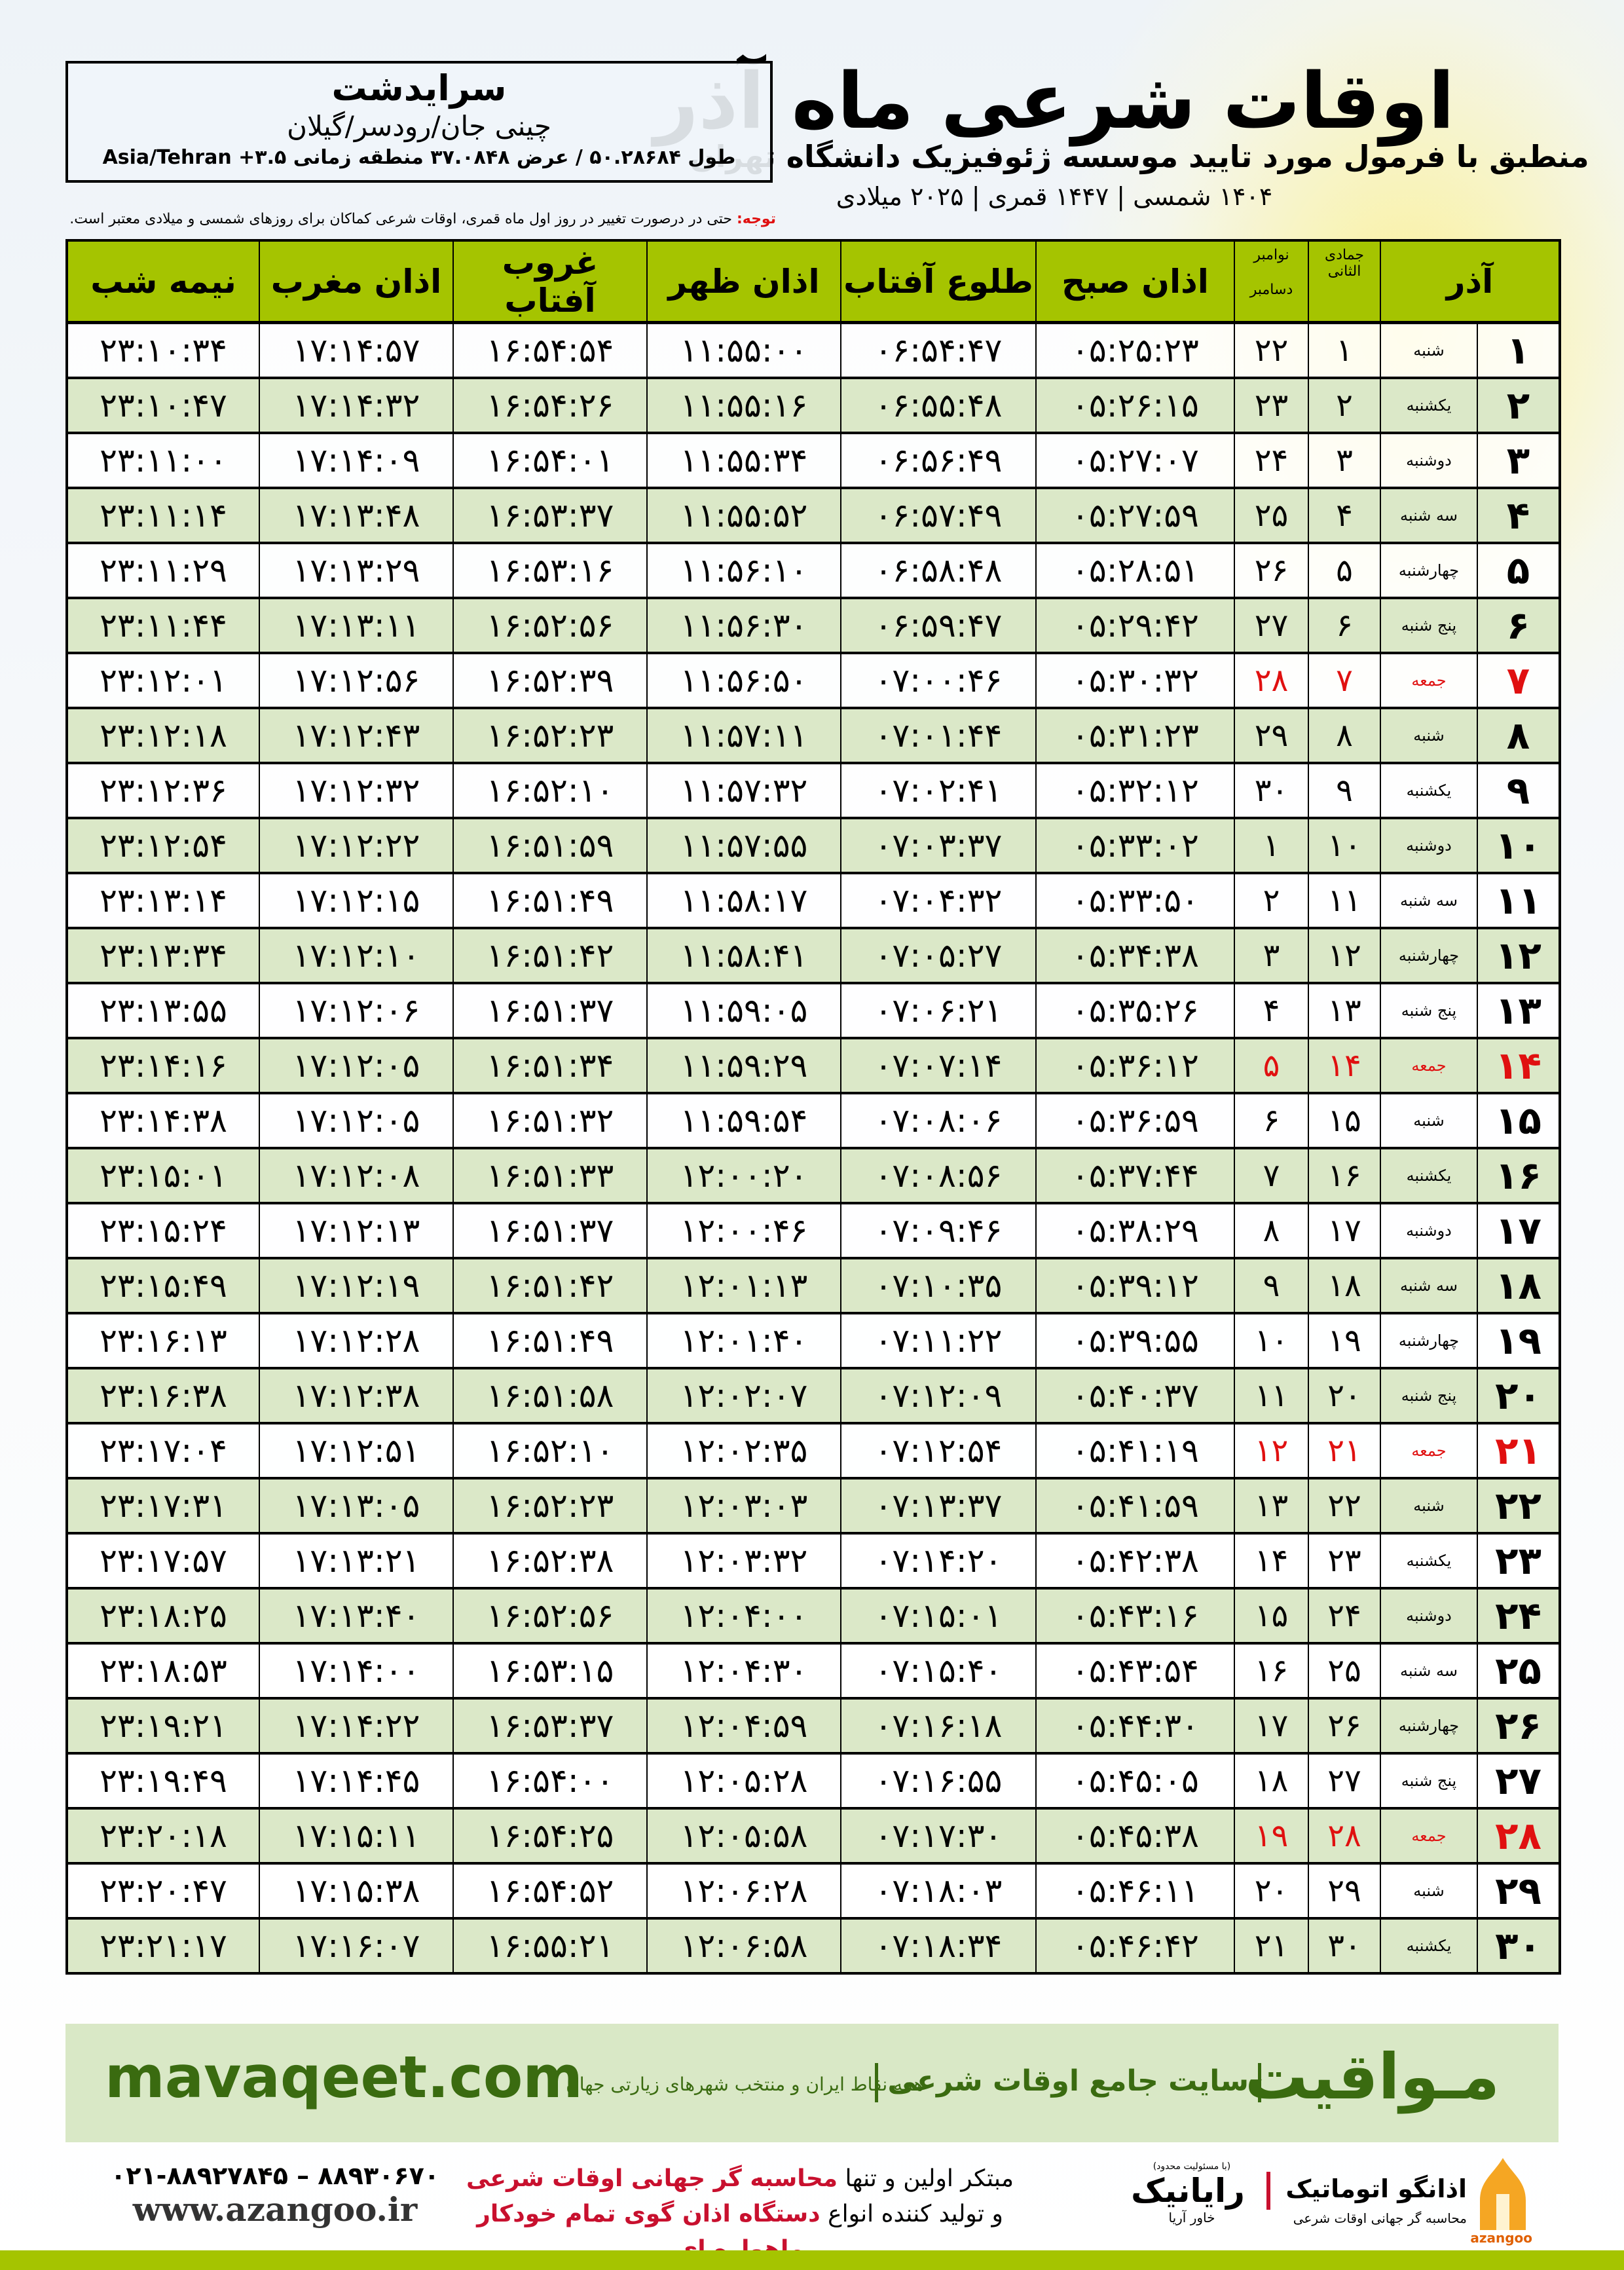 Image resolution: width=1624 pixels, height=2270 pixels. Describe the element at coordinates (1344, 1120) in the screenshot. I see `hijri-day: ۱۵` at that location.